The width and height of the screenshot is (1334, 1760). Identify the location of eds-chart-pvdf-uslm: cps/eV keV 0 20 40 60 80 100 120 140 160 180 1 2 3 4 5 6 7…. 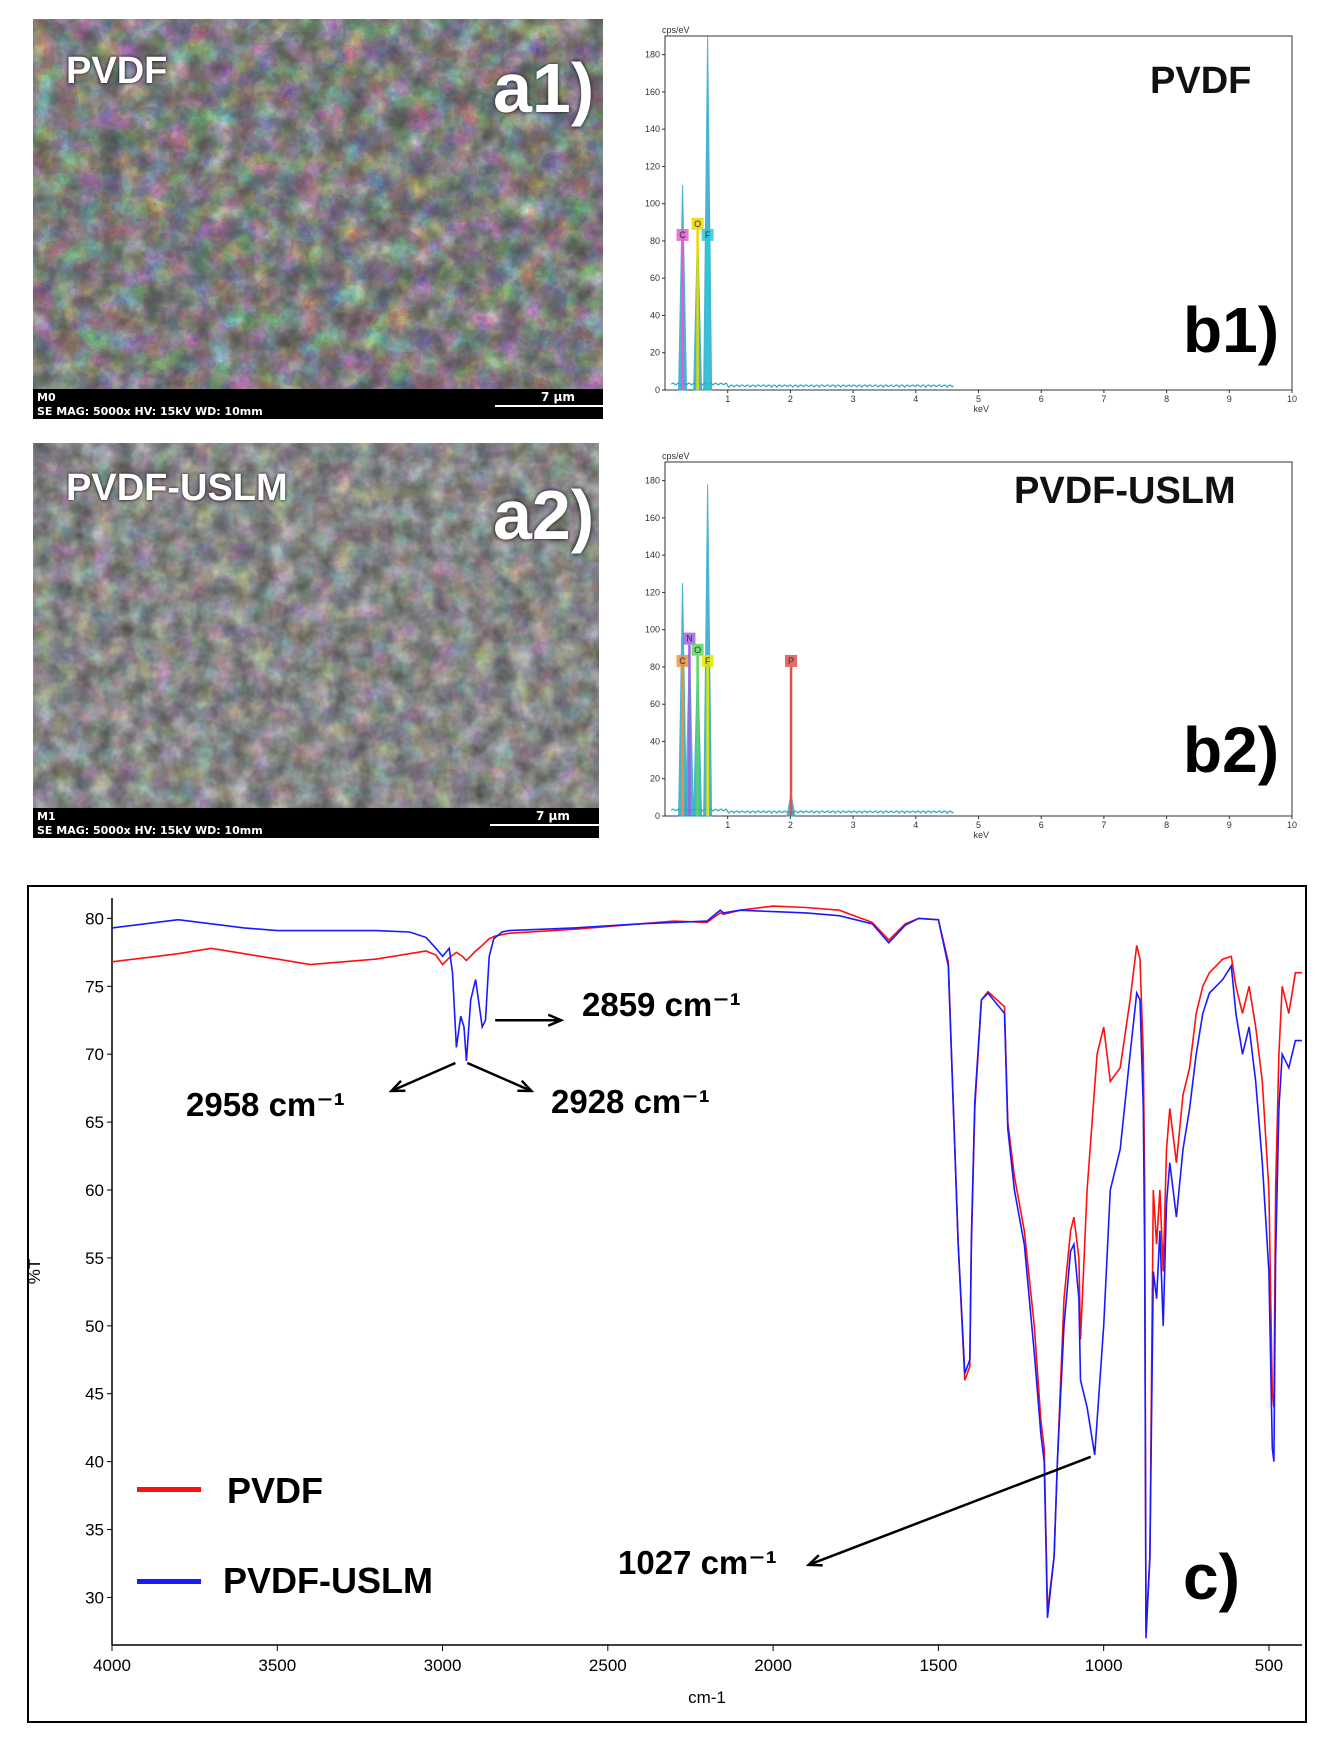
(971, 645).